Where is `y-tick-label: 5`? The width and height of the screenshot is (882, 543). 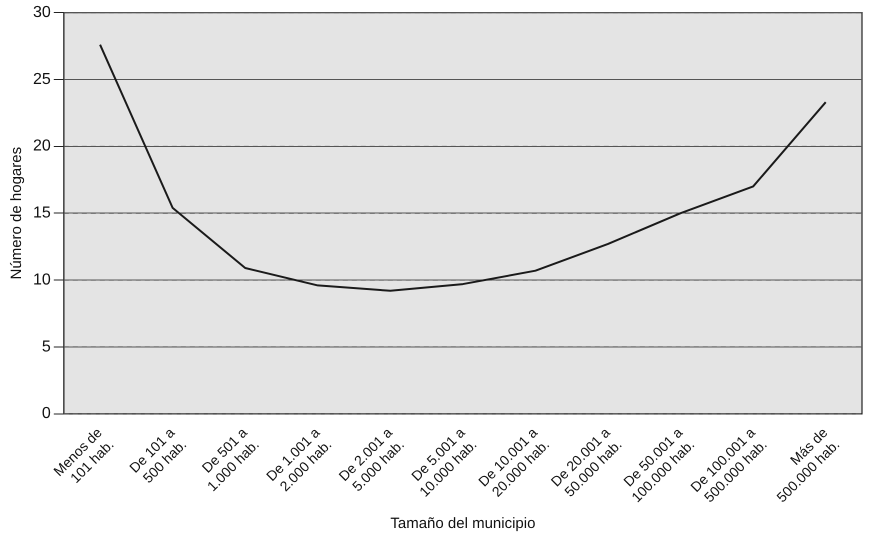 y-tick-label: 5 is located at coordinates (46, 347).